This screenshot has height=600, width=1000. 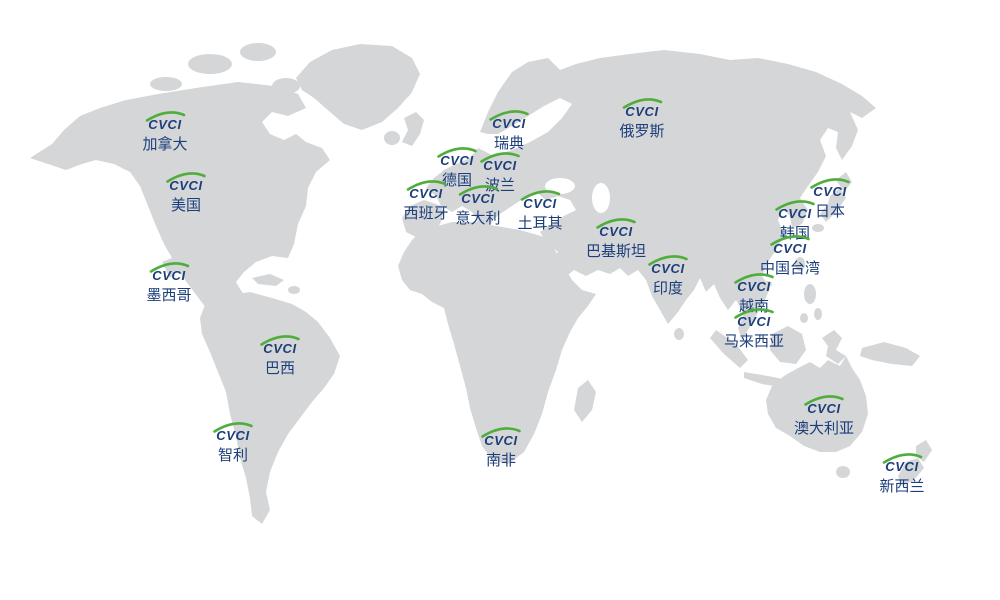 What do you see at coordinates (616, 251) in the screenshot?
I see `location-label: 巴基斯坦` at bounding box center [616, 251].